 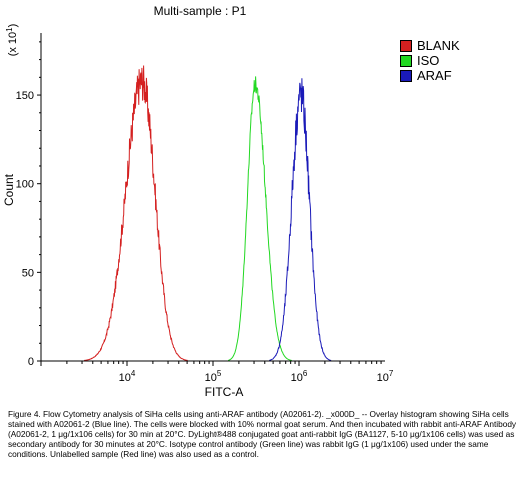 I want to click on y-tick-label: 100, so click(x=25, y=185).